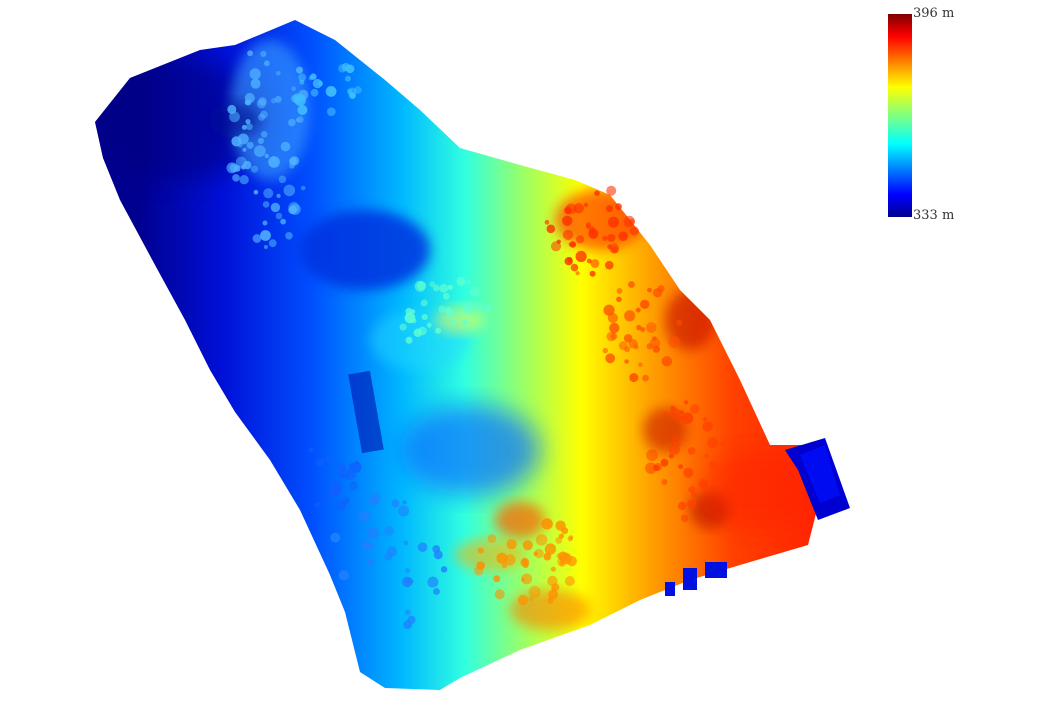 This screenshot has height=710, width=1038. I want to click on colorbar-gradient, so click(900, 115).